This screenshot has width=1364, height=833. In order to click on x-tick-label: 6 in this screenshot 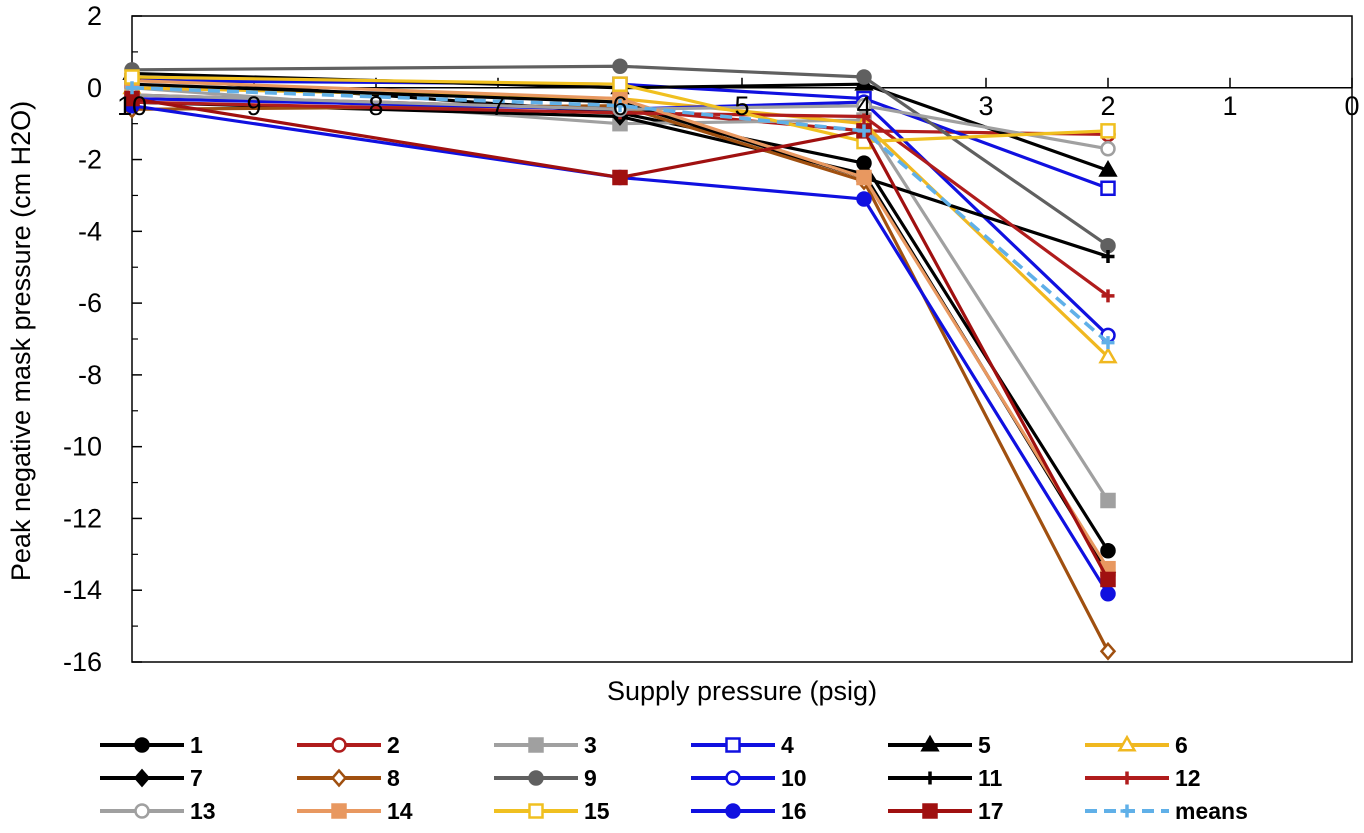, I will do `click(619, 106)`.